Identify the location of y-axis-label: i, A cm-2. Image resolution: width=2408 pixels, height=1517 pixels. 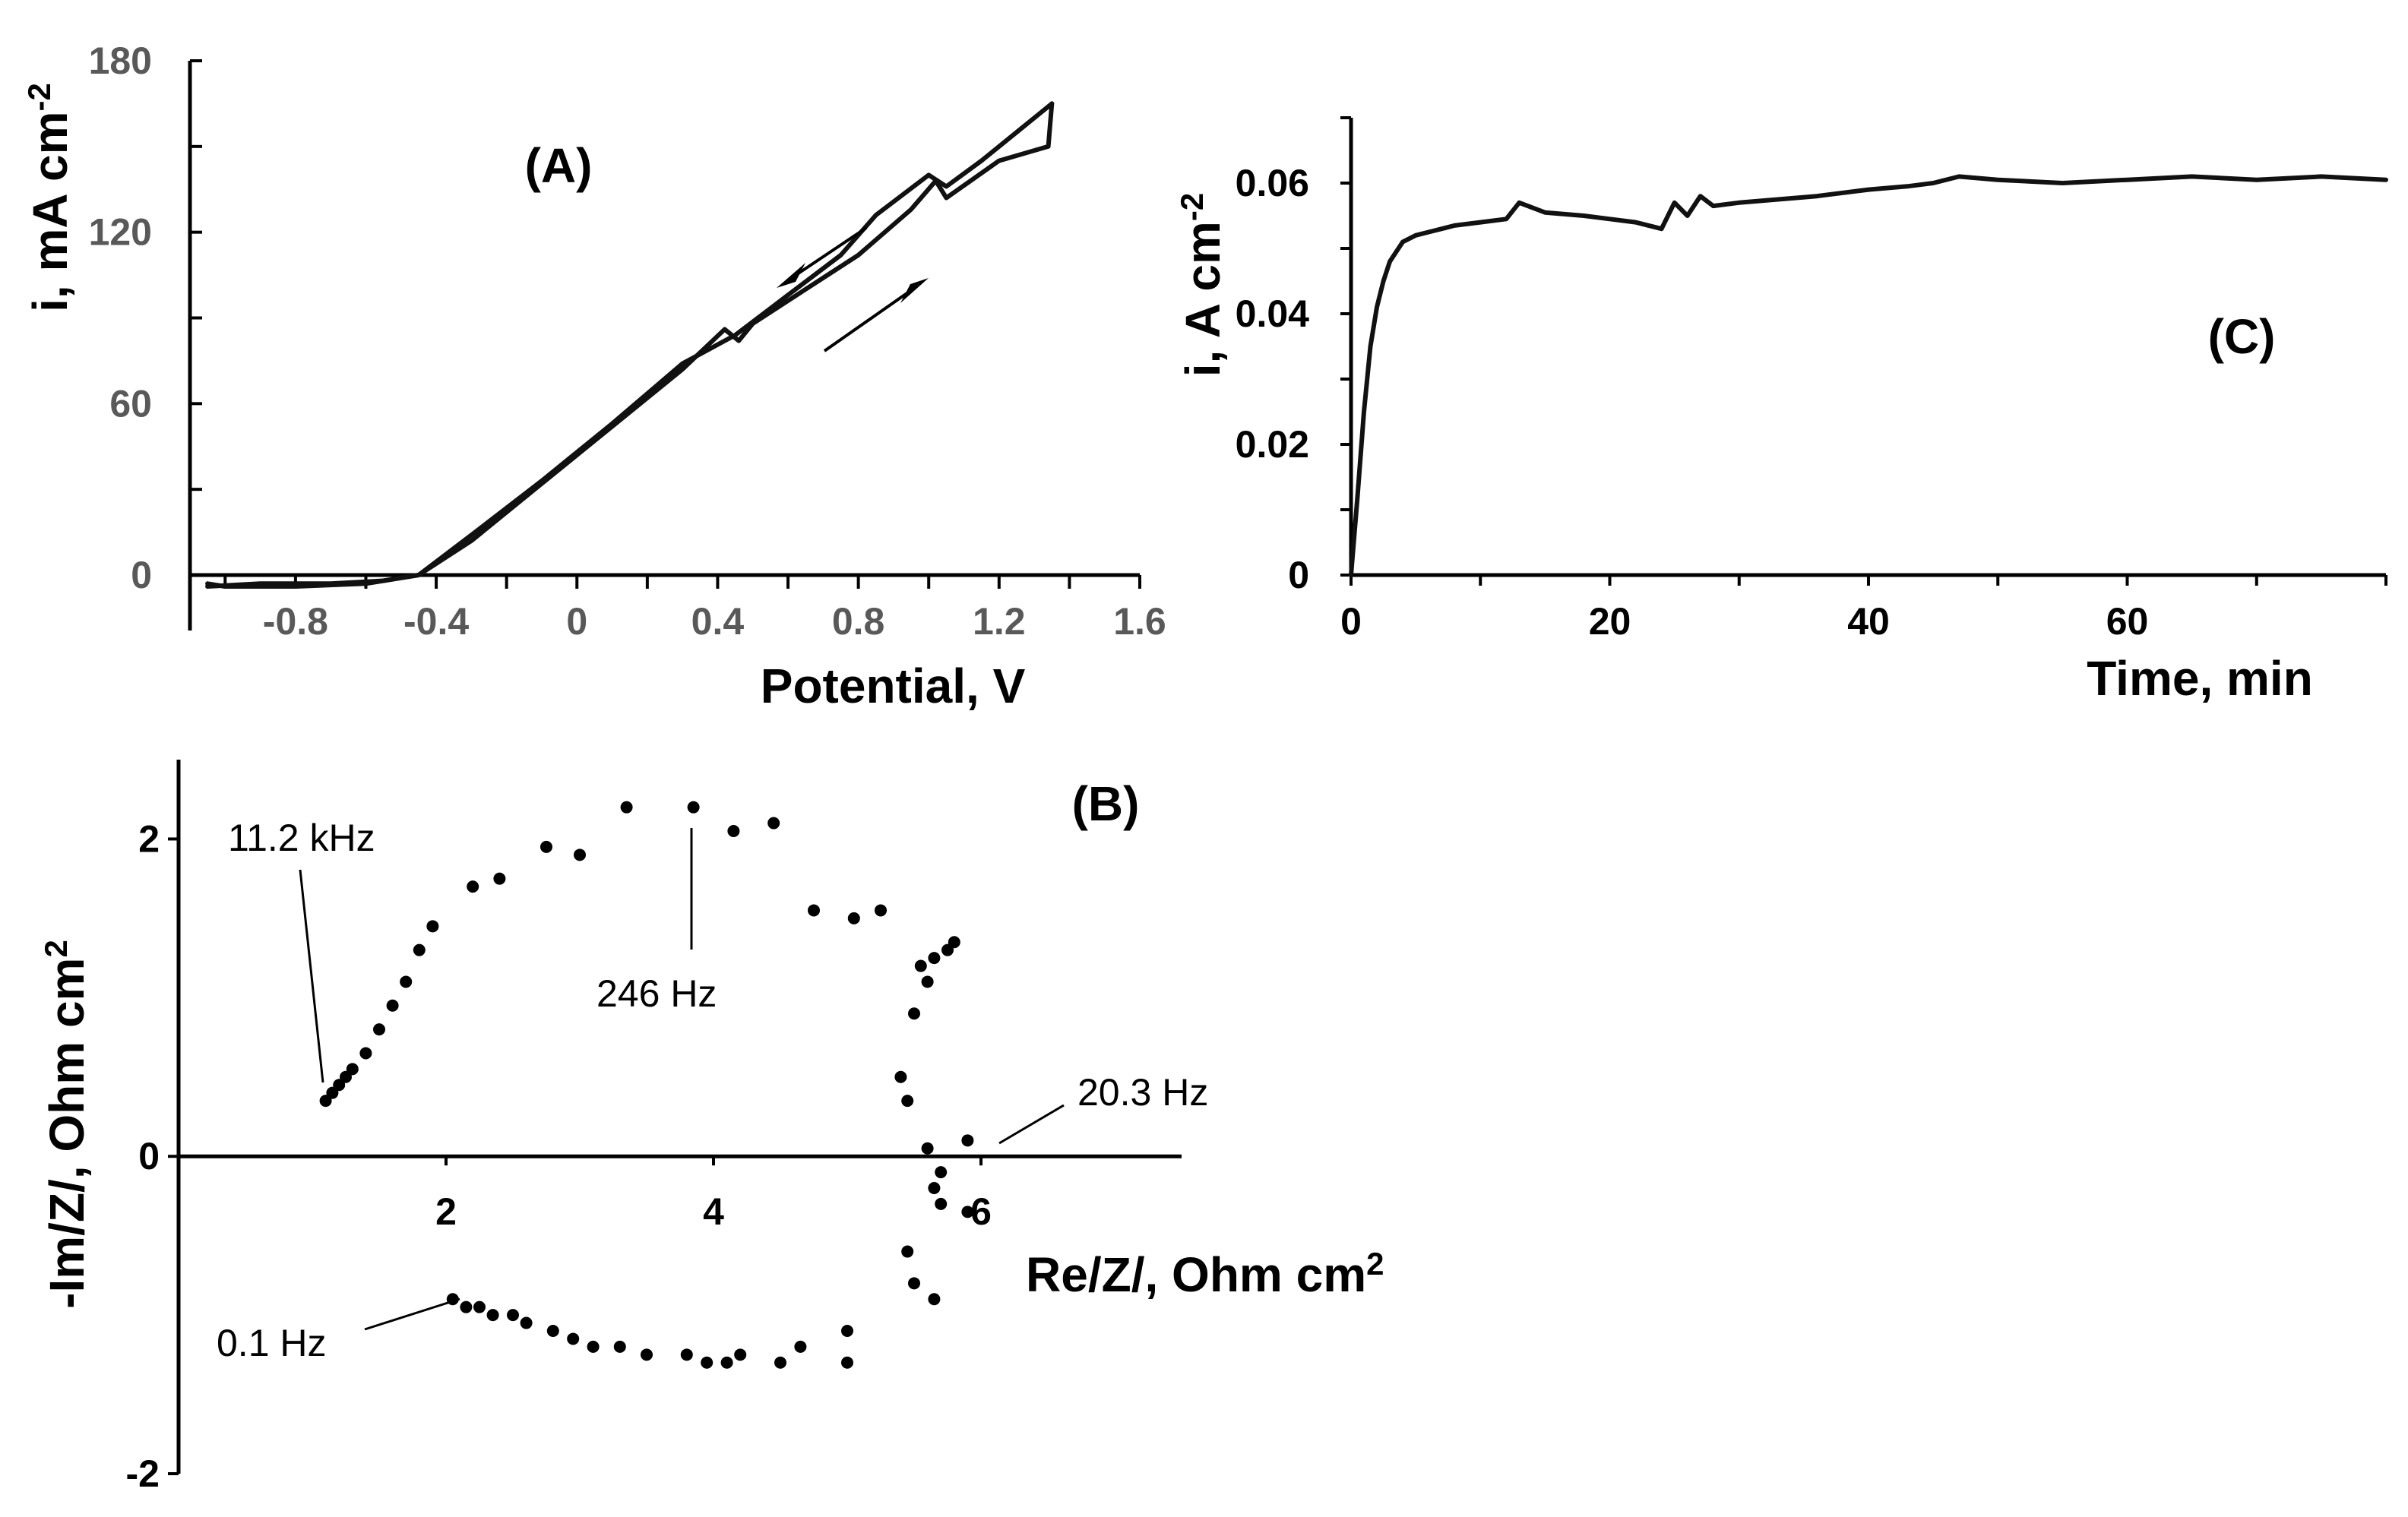
(1202, 285).